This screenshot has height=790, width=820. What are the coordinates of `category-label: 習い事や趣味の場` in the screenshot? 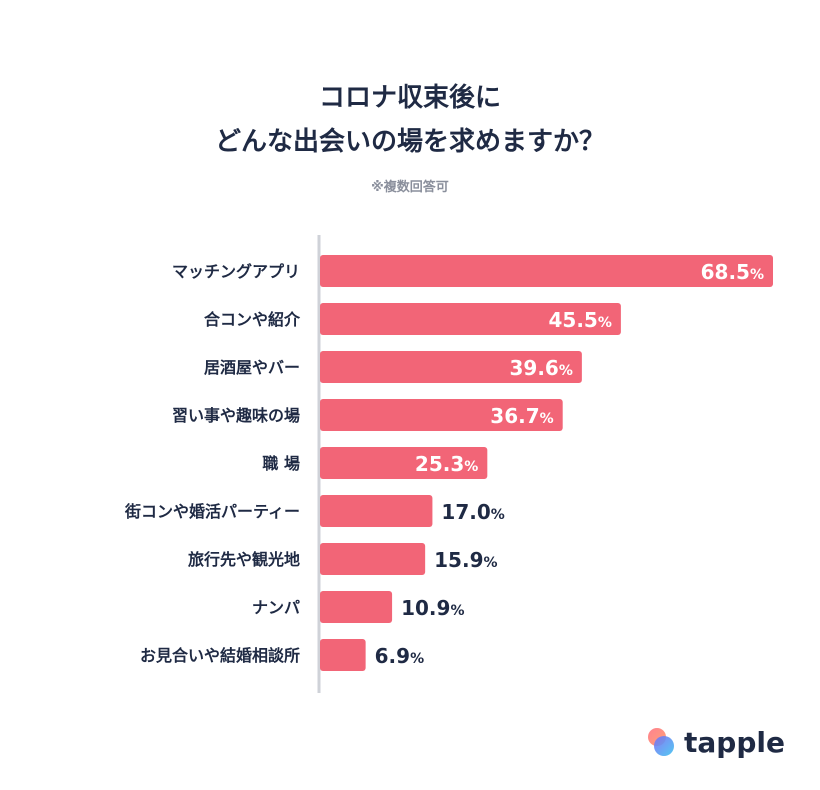 It's located at (236, 415).